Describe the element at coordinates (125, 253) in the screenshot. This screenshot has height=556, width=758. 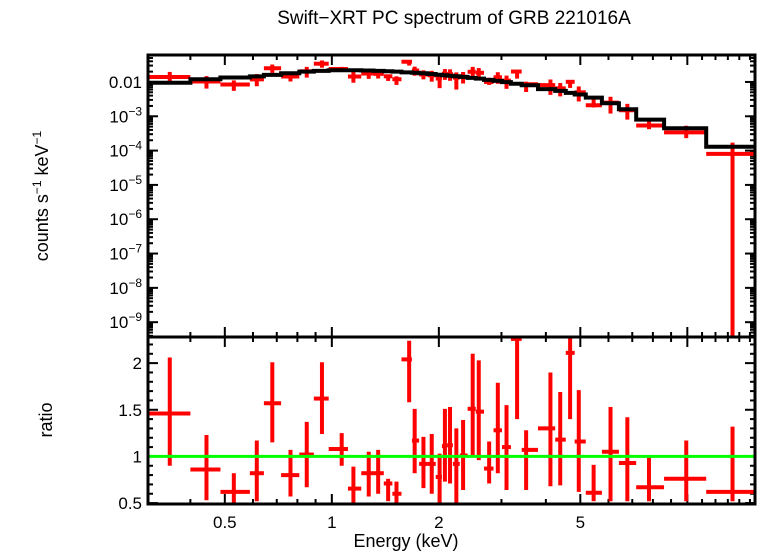
I see `y-tick-label-top: 10⁻⁷` at that location.